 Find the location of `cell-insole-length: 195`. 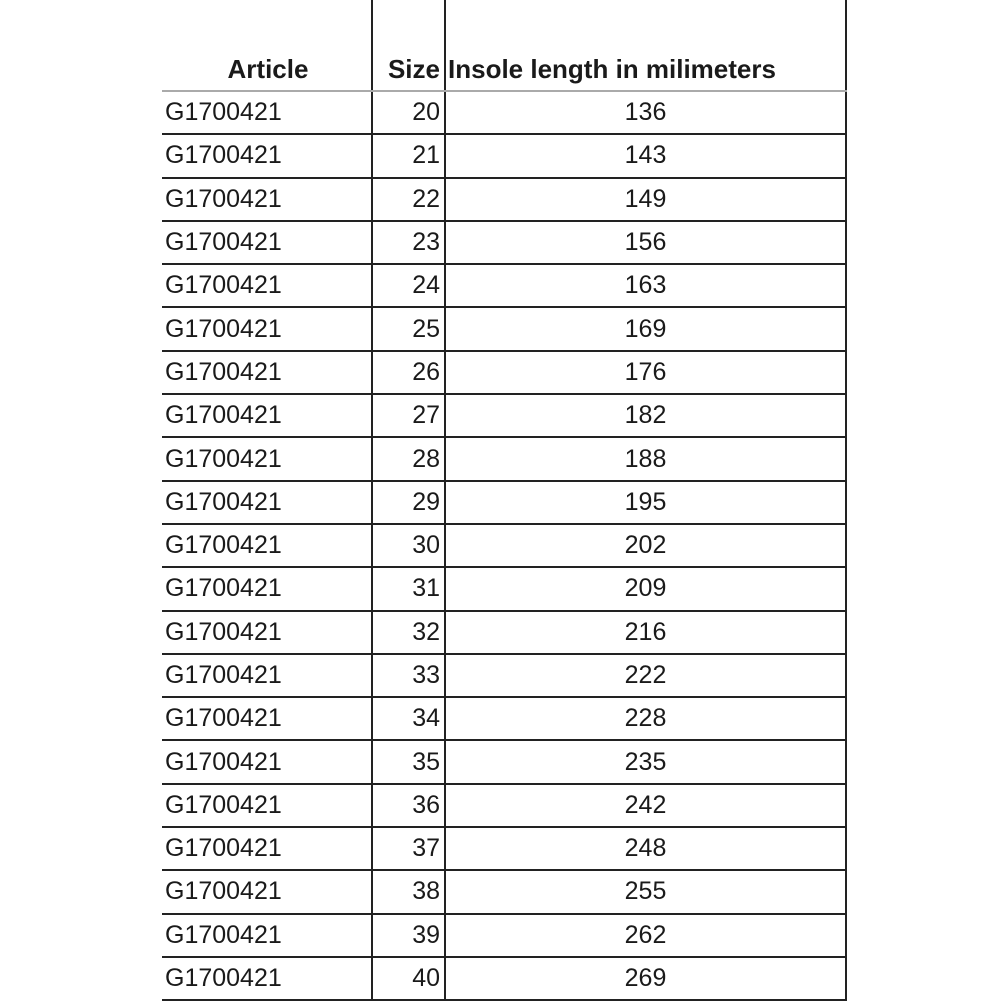

cell-insole-length: 195 is located at coordinates (645, 502).